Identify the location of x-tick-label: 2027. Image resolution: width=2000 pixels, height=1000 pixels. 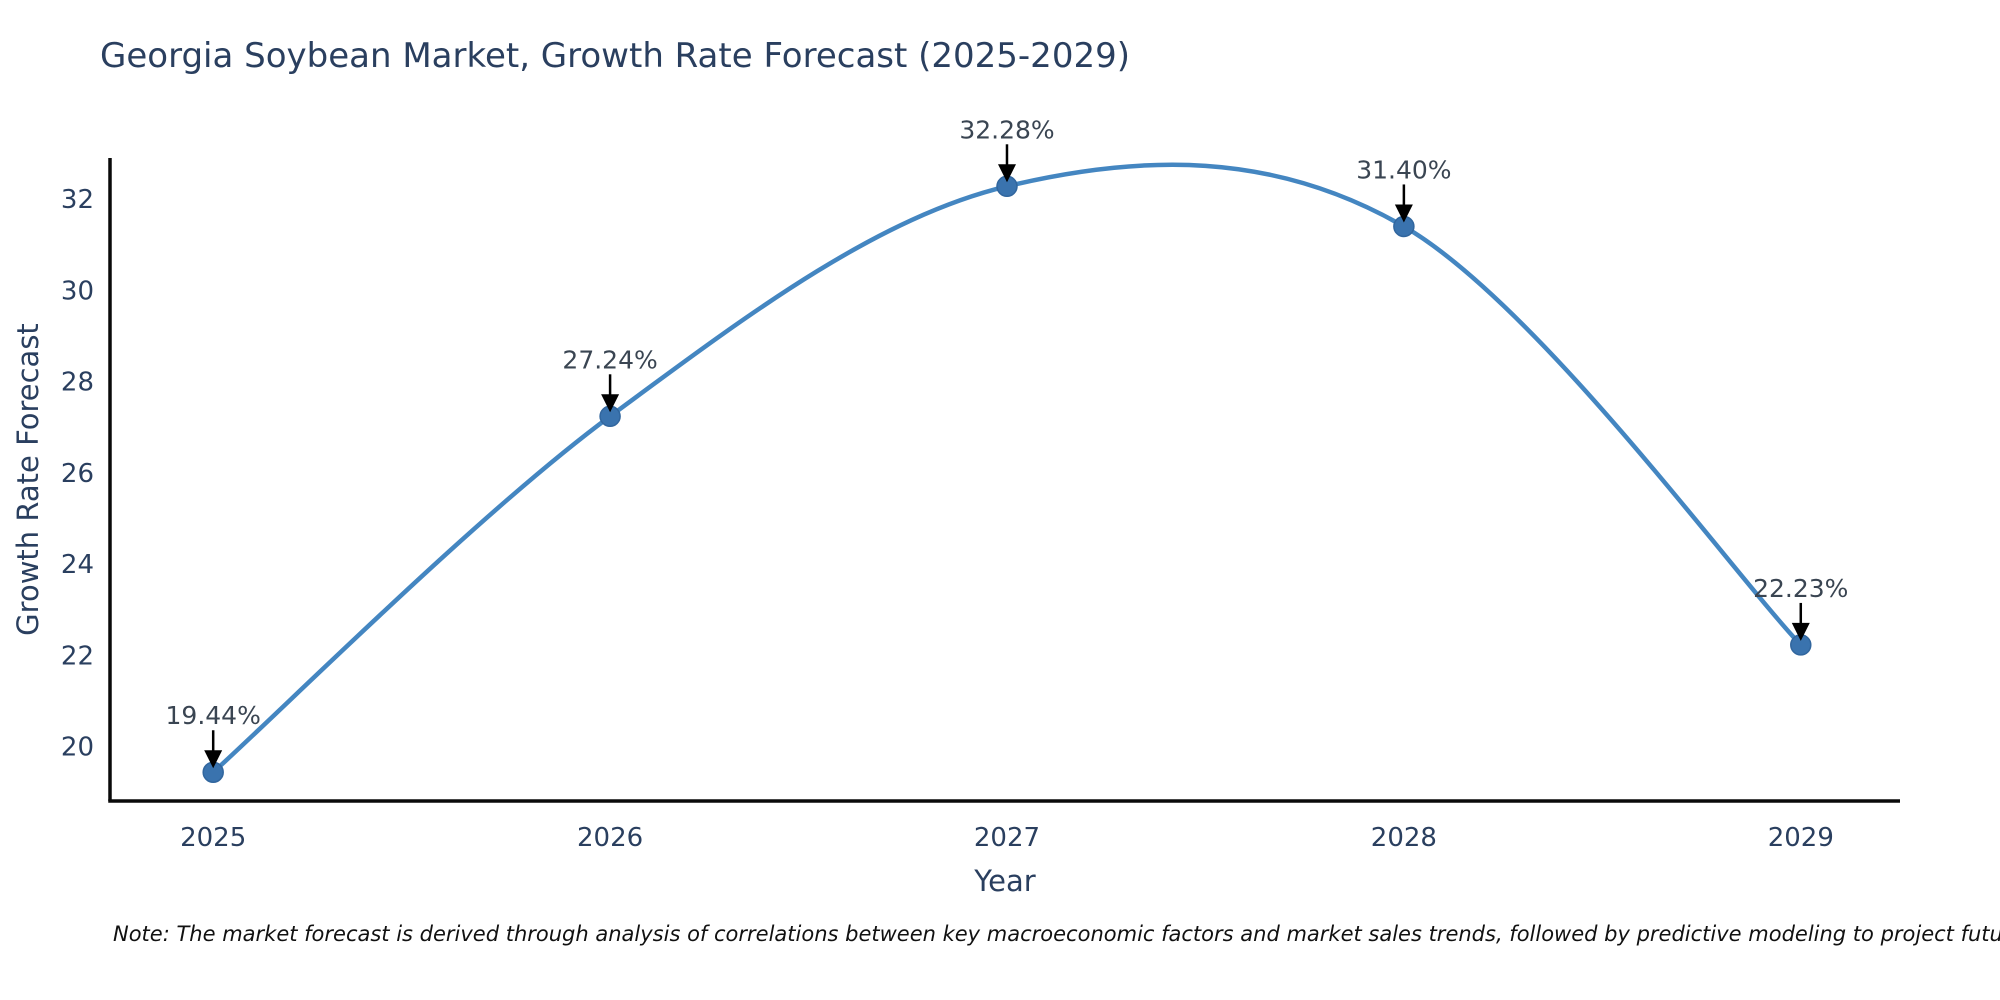
(1007, 838).